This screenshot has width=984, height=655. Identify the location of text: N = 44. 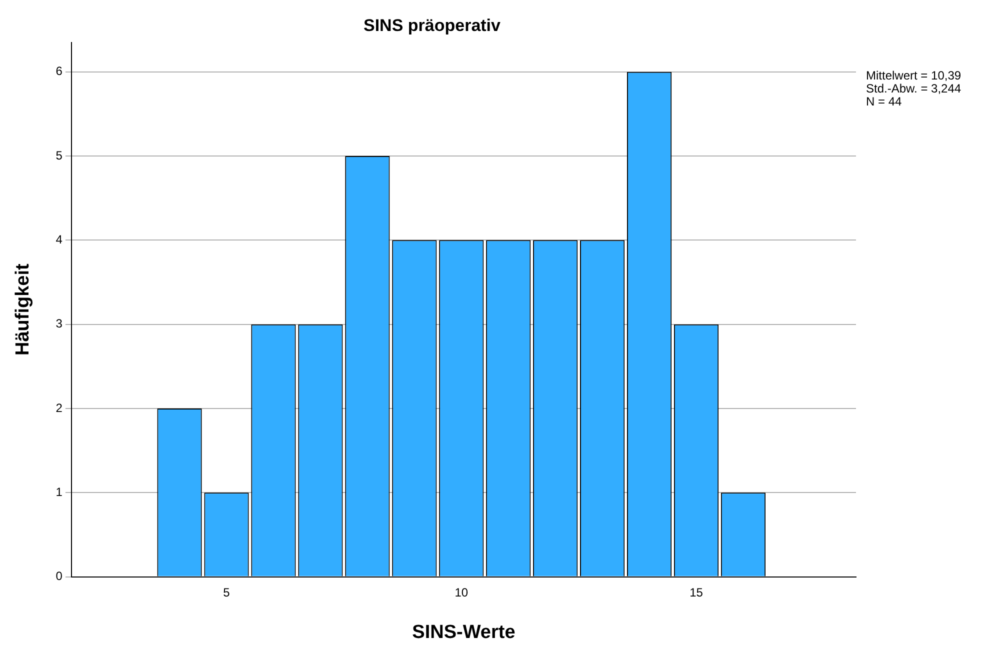
(884, 101).